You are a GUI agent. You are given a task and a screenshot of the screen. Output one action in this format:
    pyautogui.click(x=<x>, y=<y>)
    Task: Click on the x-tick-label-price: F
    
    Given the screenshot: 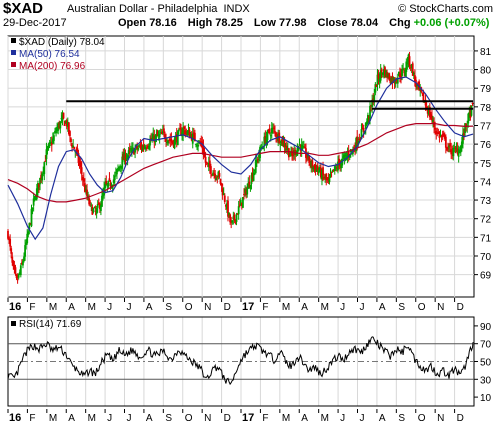 What is the action you would take?
    pyautogui.click(x=32, y=307)
    